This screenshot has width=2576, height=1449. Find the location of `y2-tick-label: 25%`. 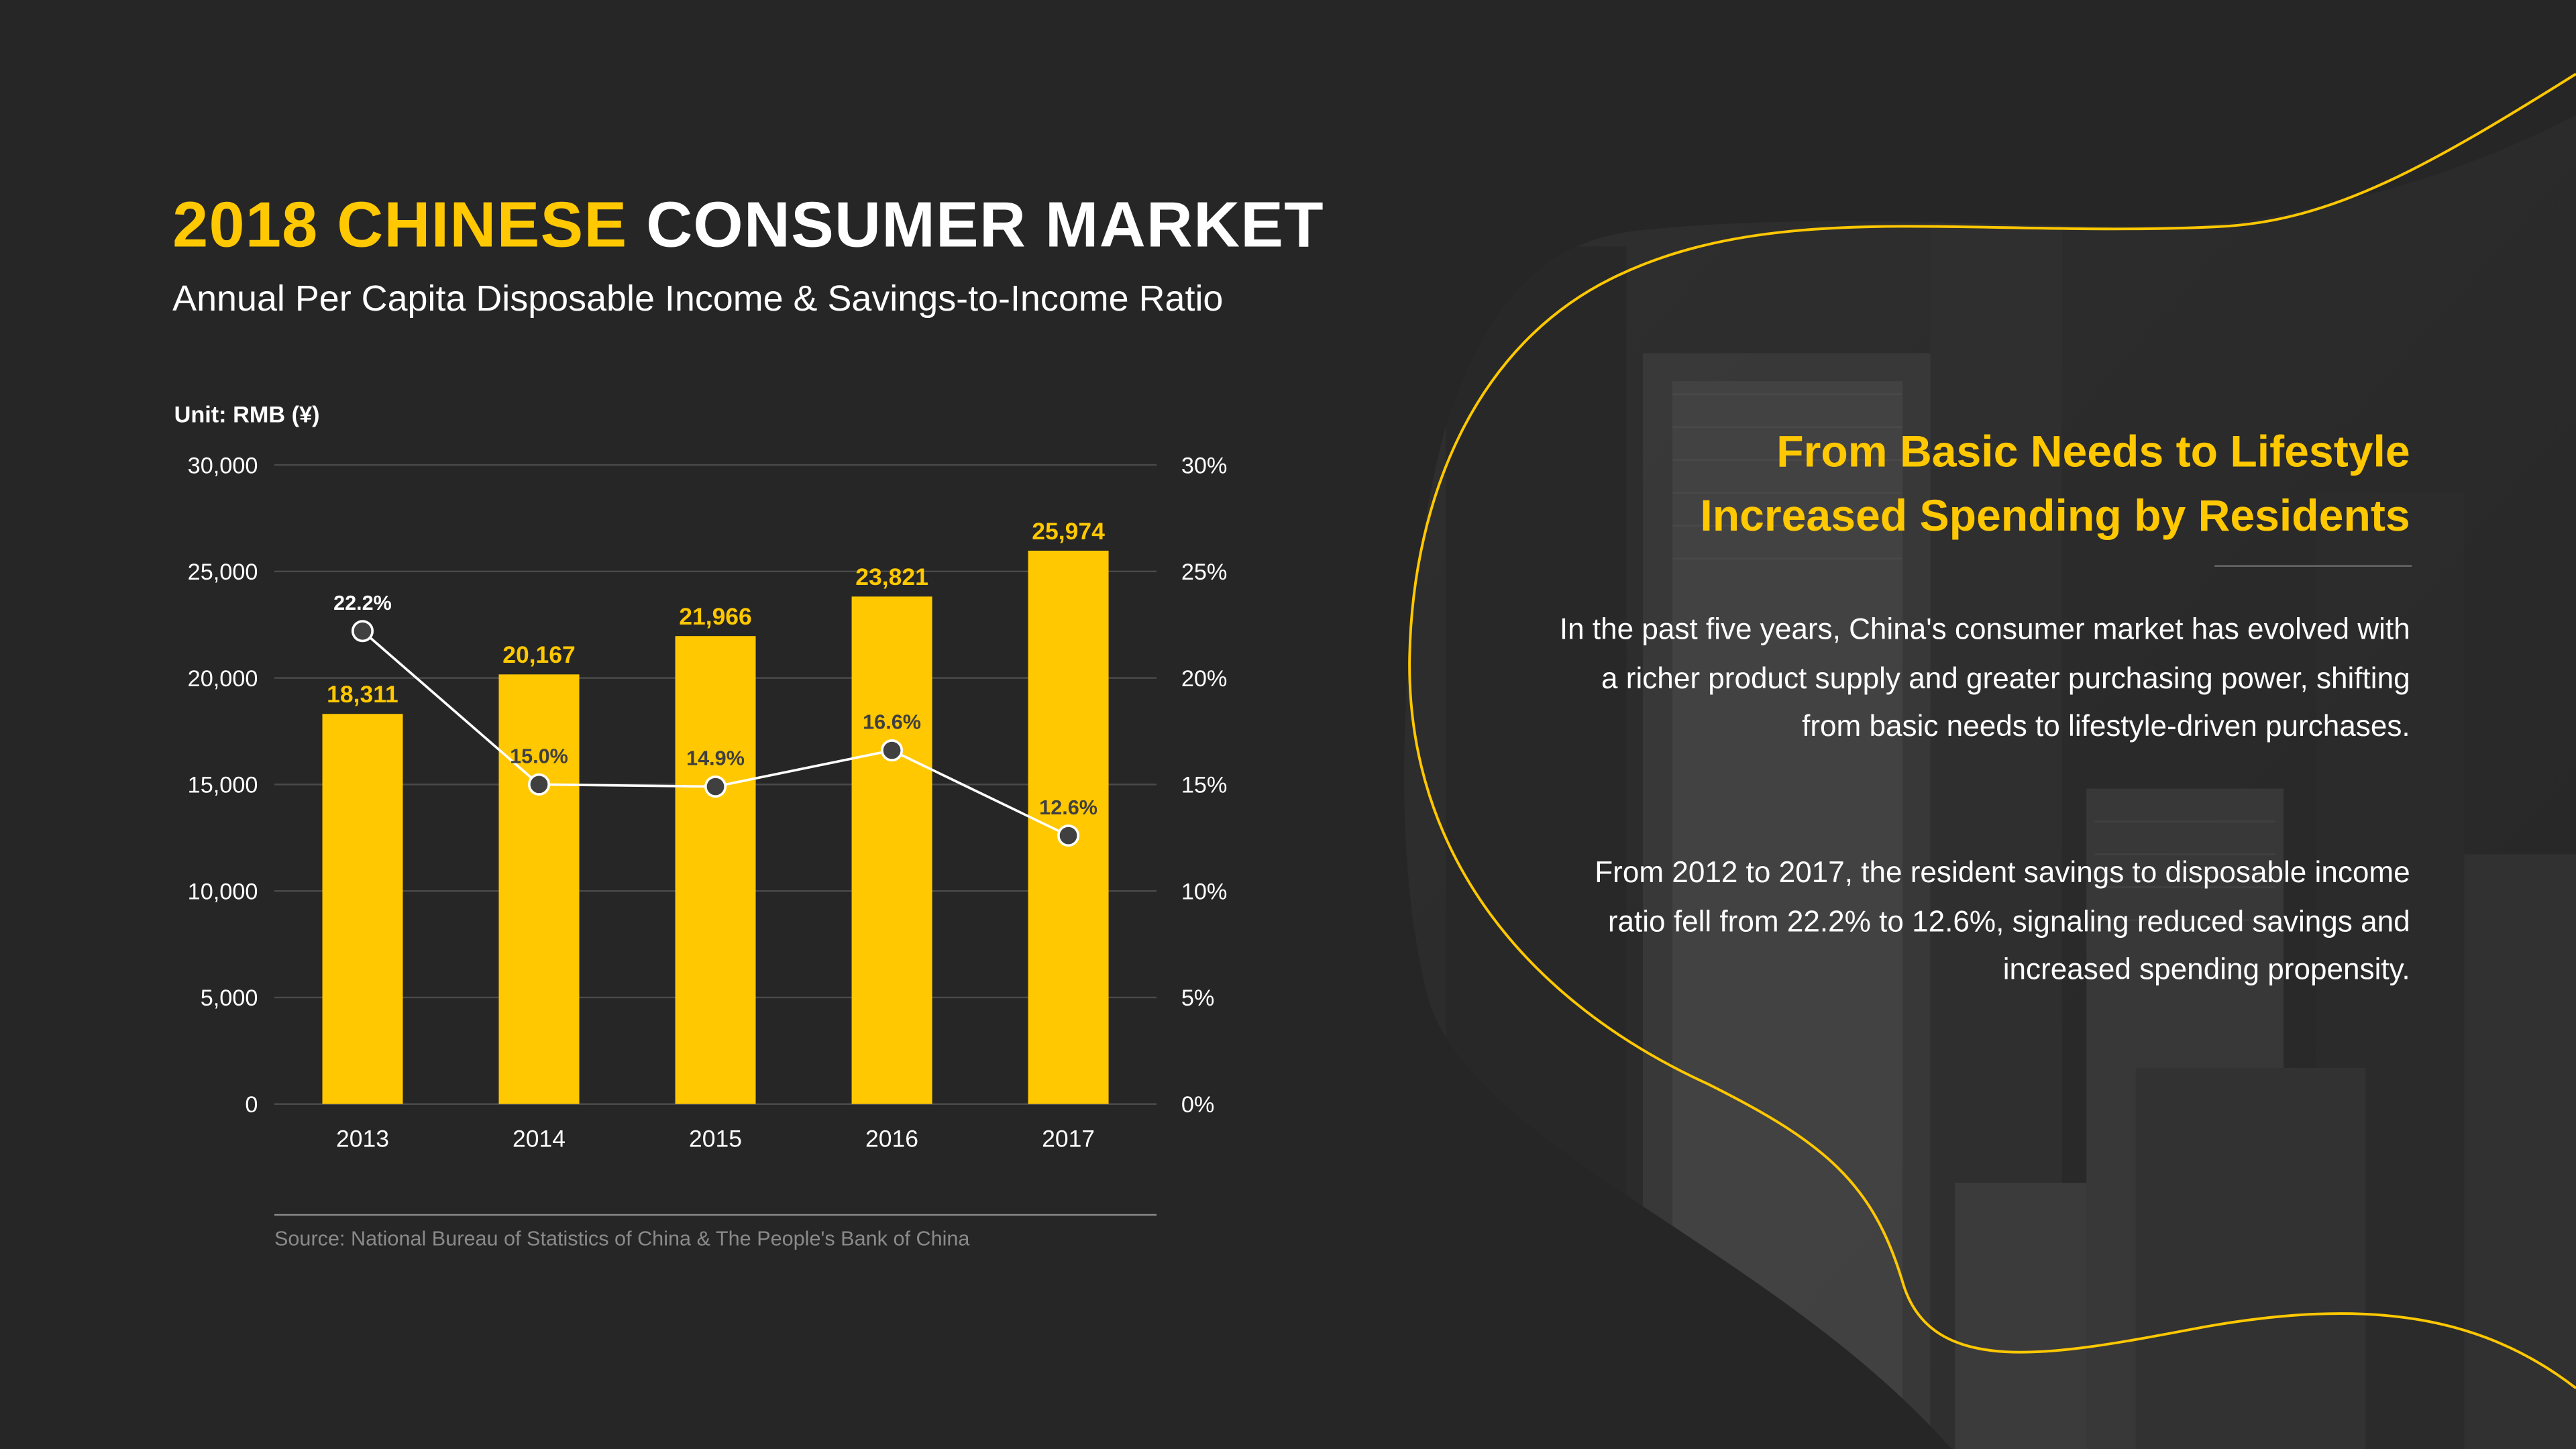

y2-tick-label: 25% is located at coordinates (1204, 572).